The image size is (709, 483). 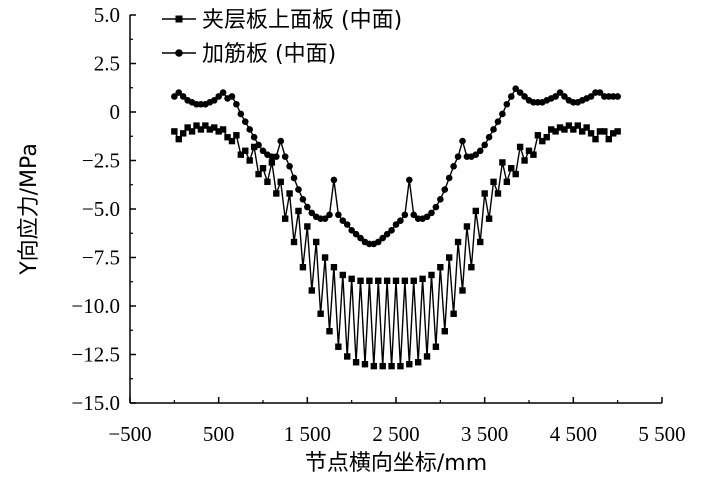 What do you see at coordinates (484, 434) in the screenshot?
I see `x-tick-label: 3 500` at bounding box center [484, 434].